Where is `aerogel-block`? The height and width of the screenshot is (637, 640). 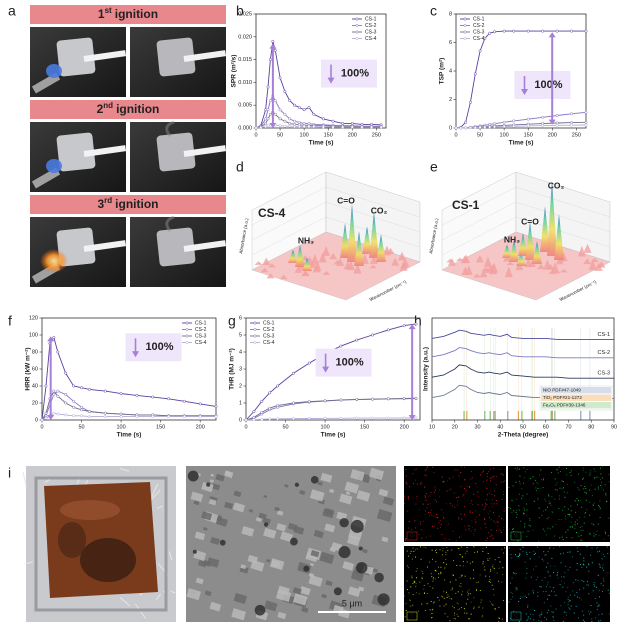
aerogel-block is located at coordinates (176, 57).